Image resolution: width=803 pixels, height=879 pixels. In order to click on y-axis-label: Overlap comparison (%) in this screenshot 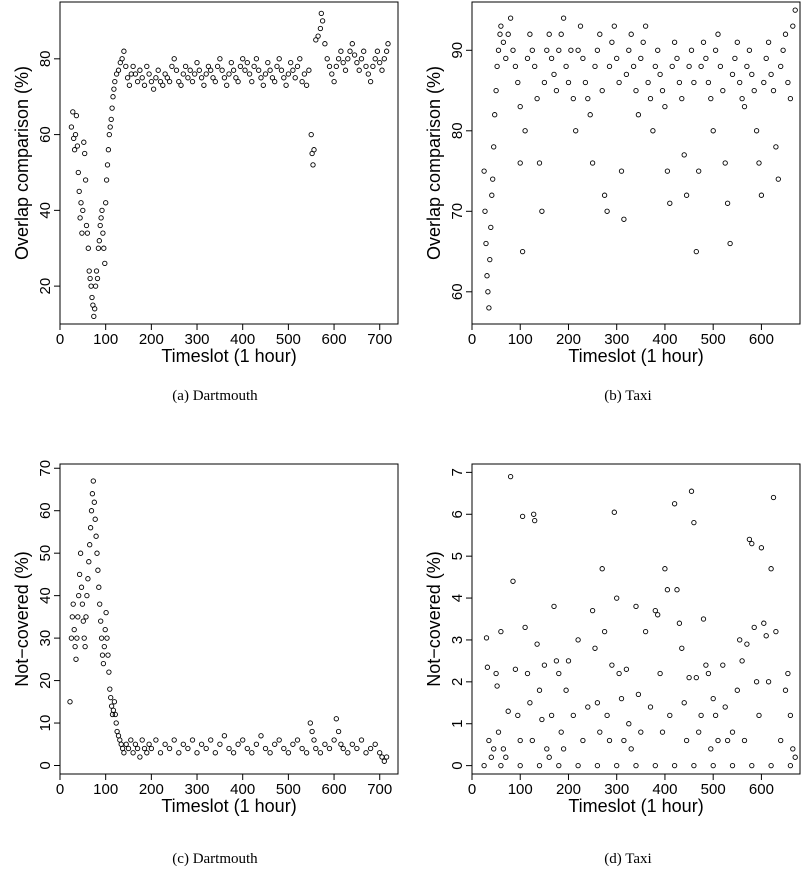, I will do `click(22, 163)`.